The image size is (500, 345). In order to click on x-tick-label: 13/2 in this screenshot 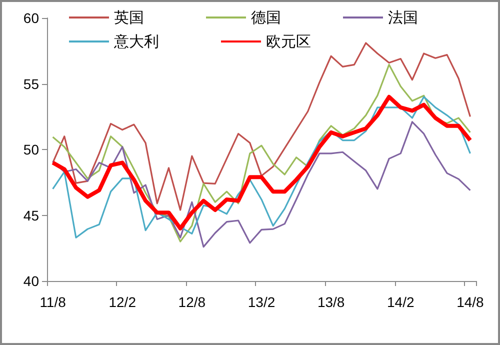, I will do `click(262, 302)`.